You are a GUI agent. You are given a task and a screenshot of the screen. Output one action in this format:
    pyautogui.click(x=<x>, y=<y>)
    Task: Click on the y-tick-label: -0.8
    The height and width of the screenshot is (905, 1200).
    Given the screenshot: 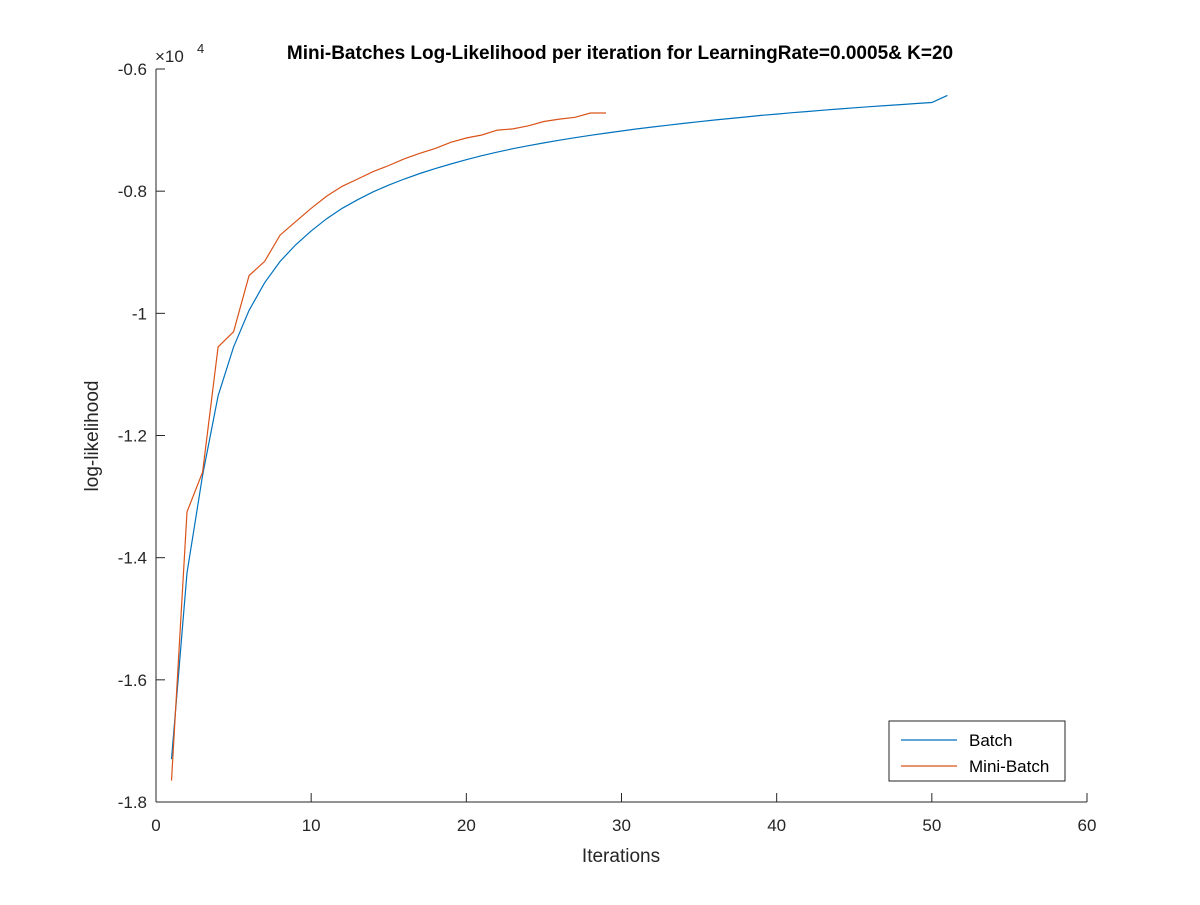 What is the action you would take?
    pyautogui.click(x=132, y=191)
    